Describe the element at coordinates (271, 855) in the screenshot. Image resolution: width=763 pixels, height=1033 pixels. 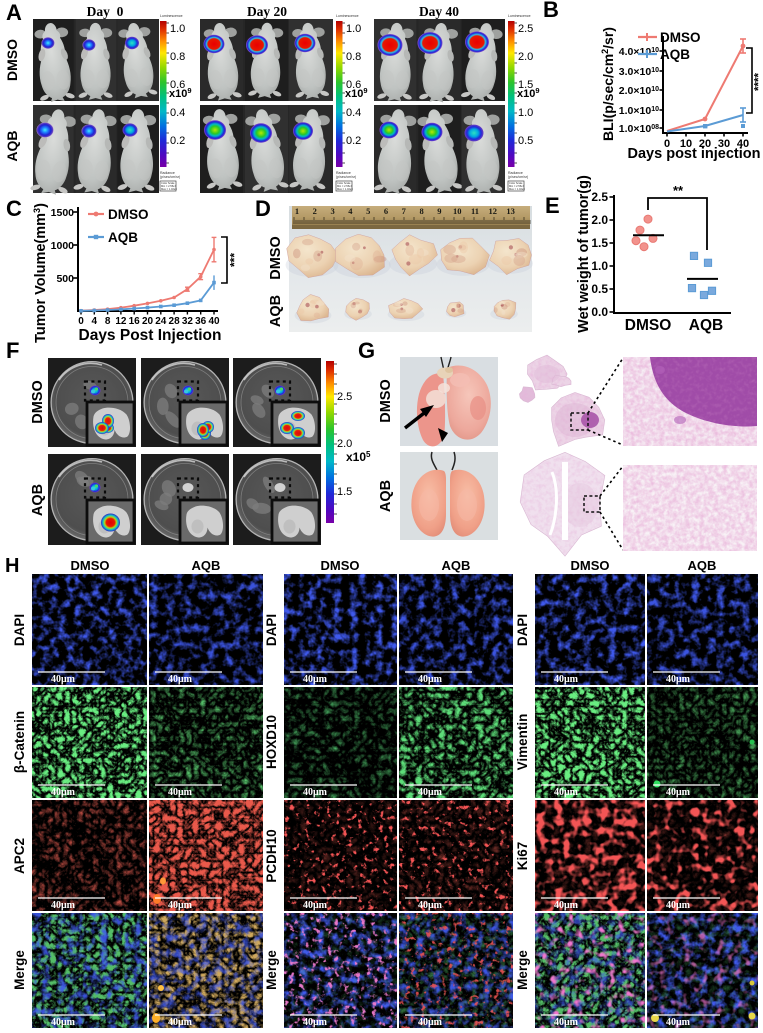
I see `svg-text: PCDH10` at that location.